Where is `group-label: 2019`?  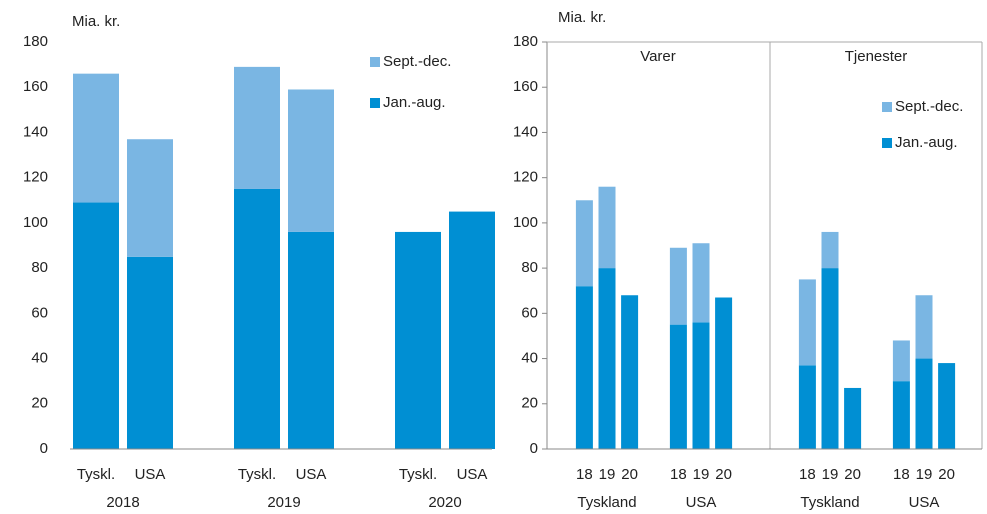
group-label: 2019 is located at coordinates (283, 502).